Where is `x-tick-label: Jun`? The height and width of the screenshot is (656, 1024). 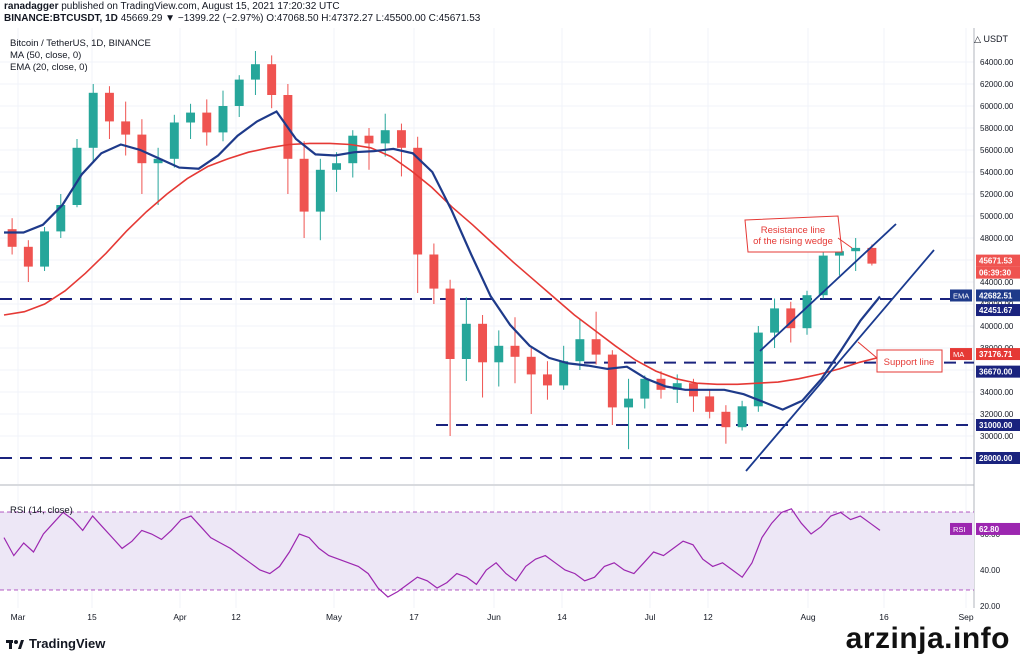
x-tick-label: Jun is located at coordinates (494, 617).